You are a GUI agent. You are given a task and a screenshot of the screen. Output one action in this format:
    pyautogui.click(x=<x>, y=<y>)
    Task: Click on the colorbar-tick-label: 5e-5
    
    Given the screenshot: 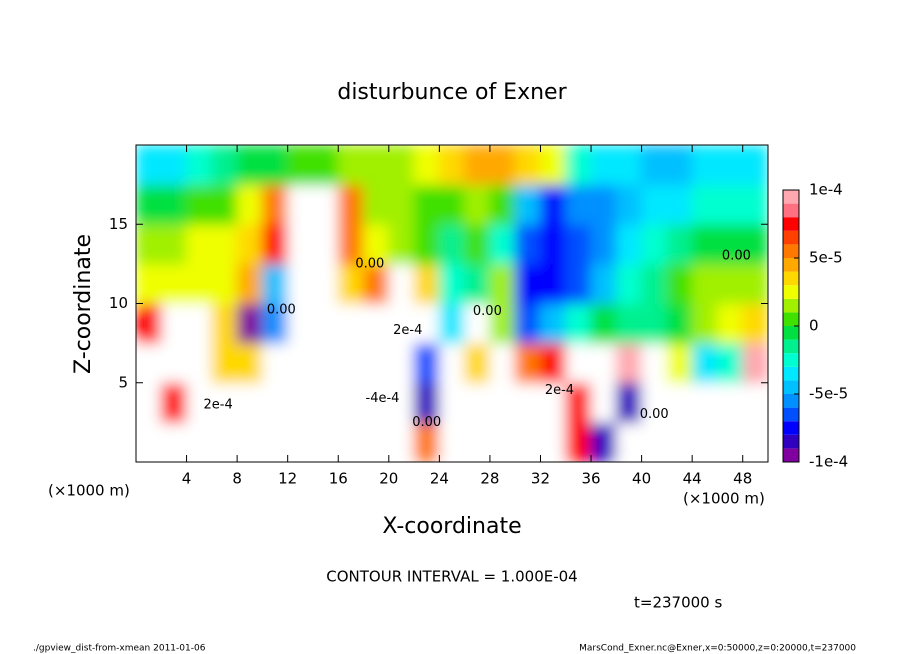 What is the action you would take?
    pyautogui.click(x=826, y=258)
    